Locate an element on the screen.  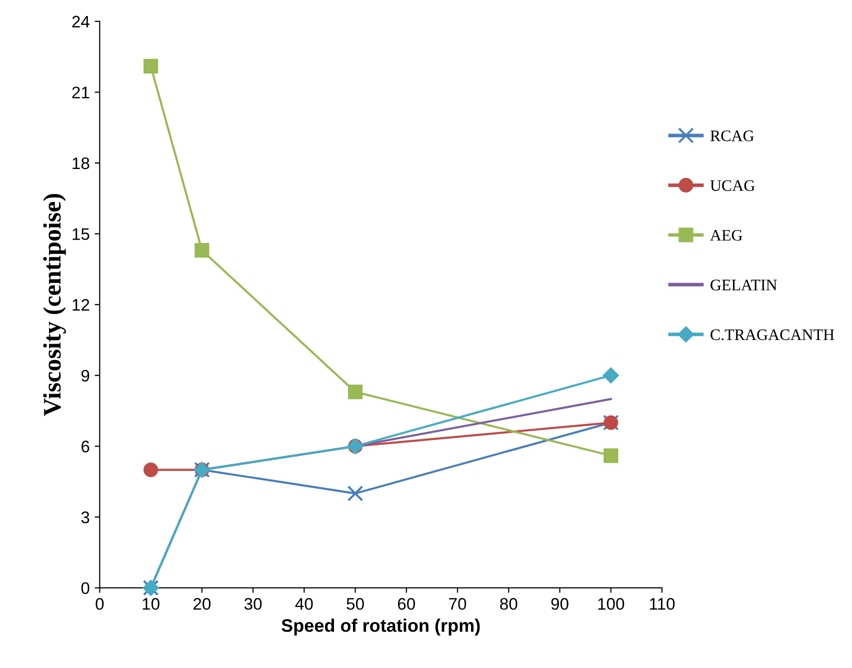
legend-label: RCAG is located at coordinates (732, 136).